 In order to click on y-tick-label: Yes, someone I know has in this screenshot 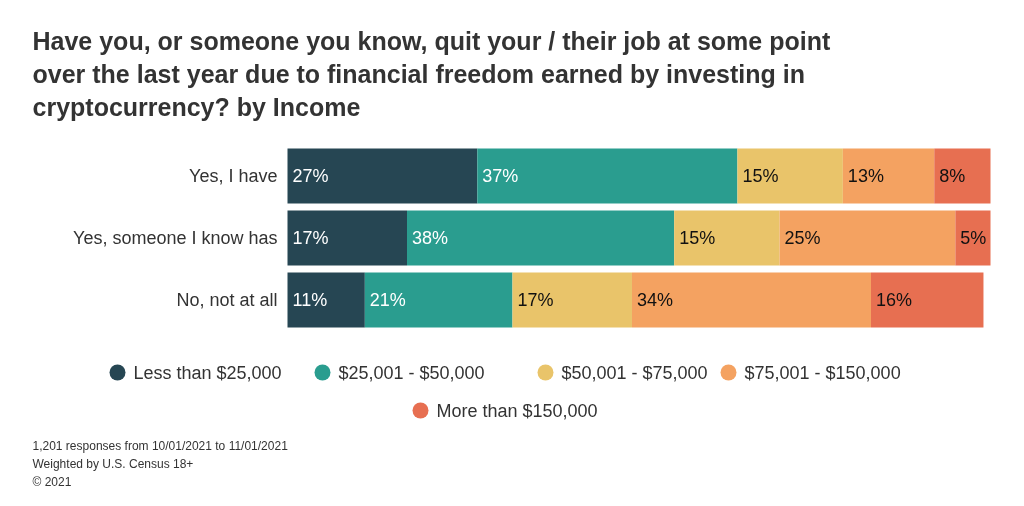, I will do `click(175, 238)`.